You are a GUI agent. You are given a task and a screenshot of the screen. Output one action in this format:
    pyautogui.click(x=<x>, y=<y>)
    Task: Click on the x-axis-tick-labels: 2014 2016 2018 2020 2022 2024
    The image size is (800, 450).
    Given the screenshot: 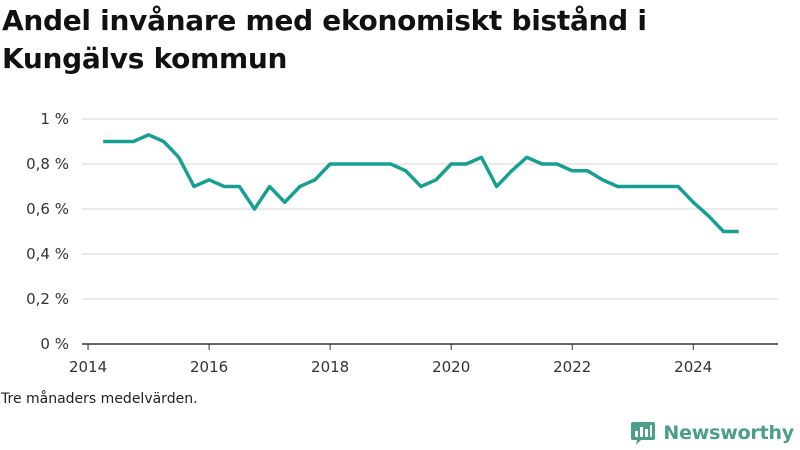 What is the action you would take?
    pyautogui.click(x=390, y=367)
    